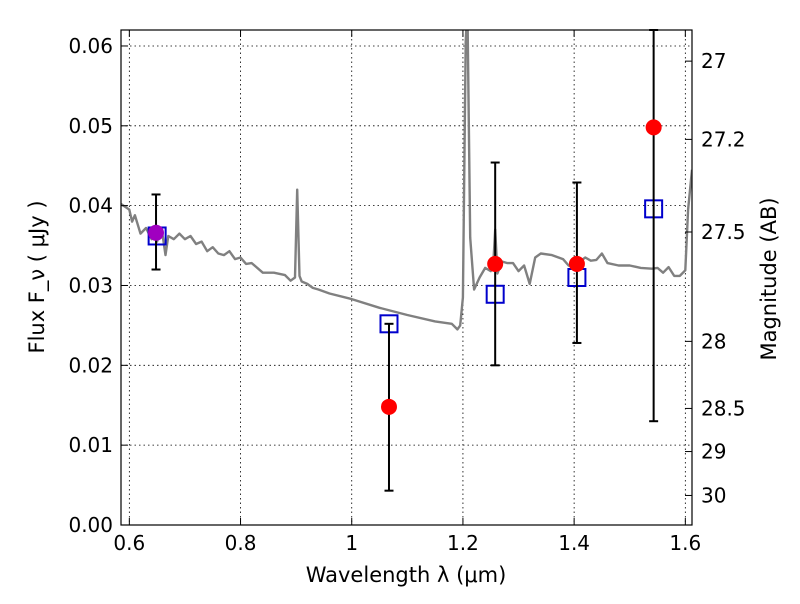 This screenshot has height=604, width=800. Describe the element at coordinates (723, 139) in the screenshot. I see `y2-tick-label: 27.2` at that location.